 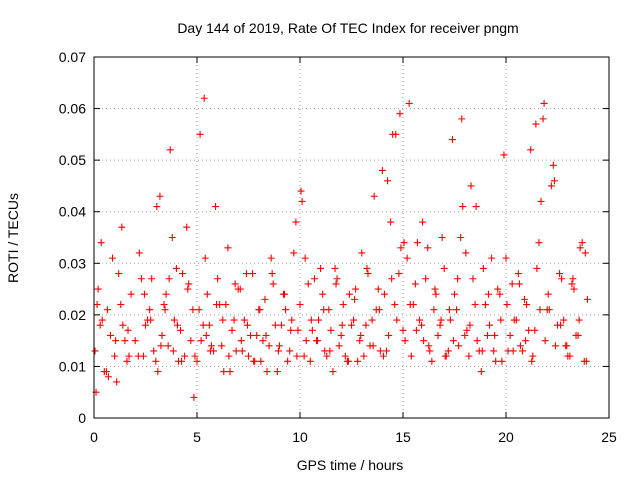 I want to click on y-tick-label: 0.04, so click(x=72, y=212).